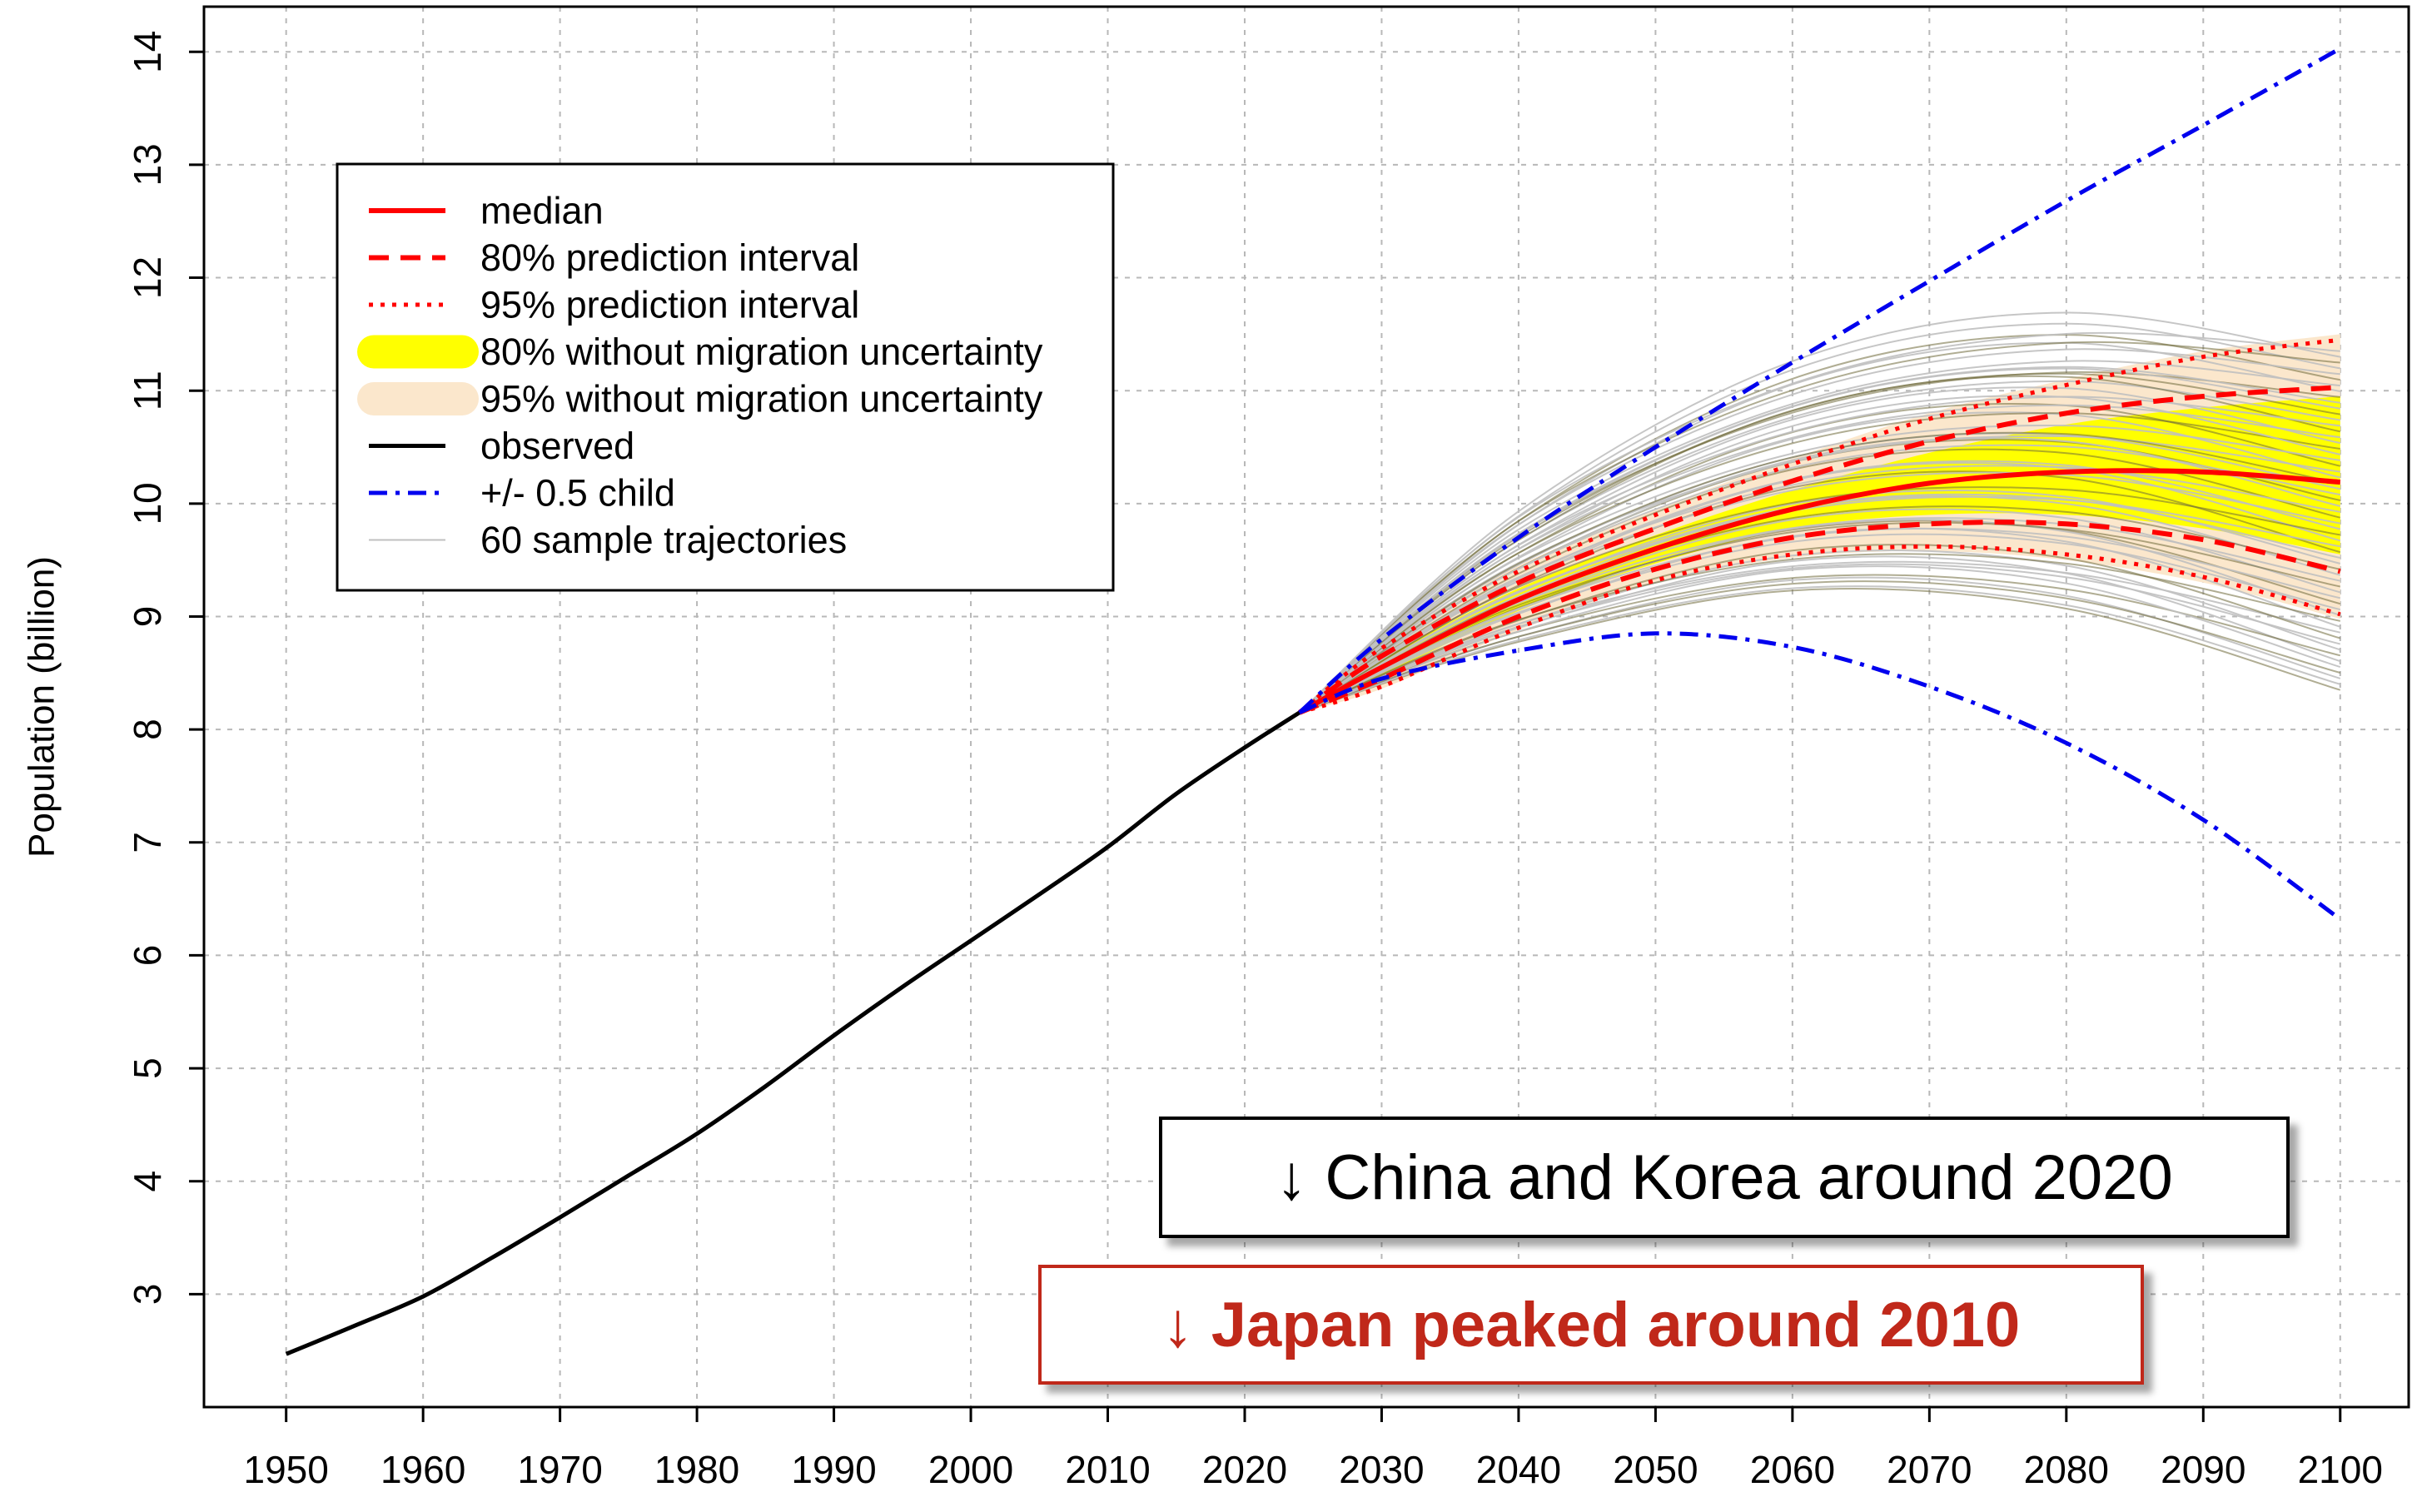 The height and width of the screenshot is (1512, 2417). Describe the element at coordinates (147, 52) in the screenshot. I see `y-tick-label: 14` at that location.